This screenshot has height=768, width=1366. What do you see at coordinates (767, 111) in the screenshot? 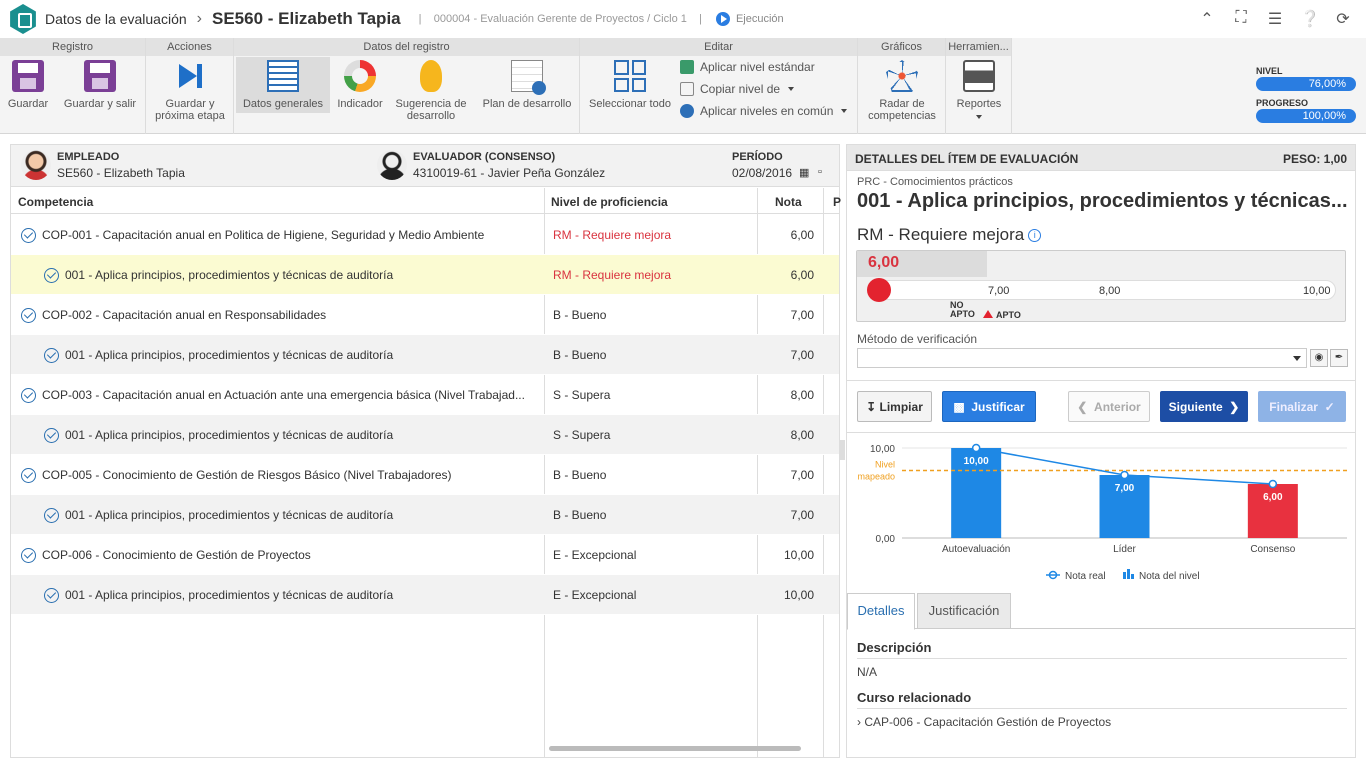
I see `button-label: Aplicar niveles en común` at bounding box center [767, 111].